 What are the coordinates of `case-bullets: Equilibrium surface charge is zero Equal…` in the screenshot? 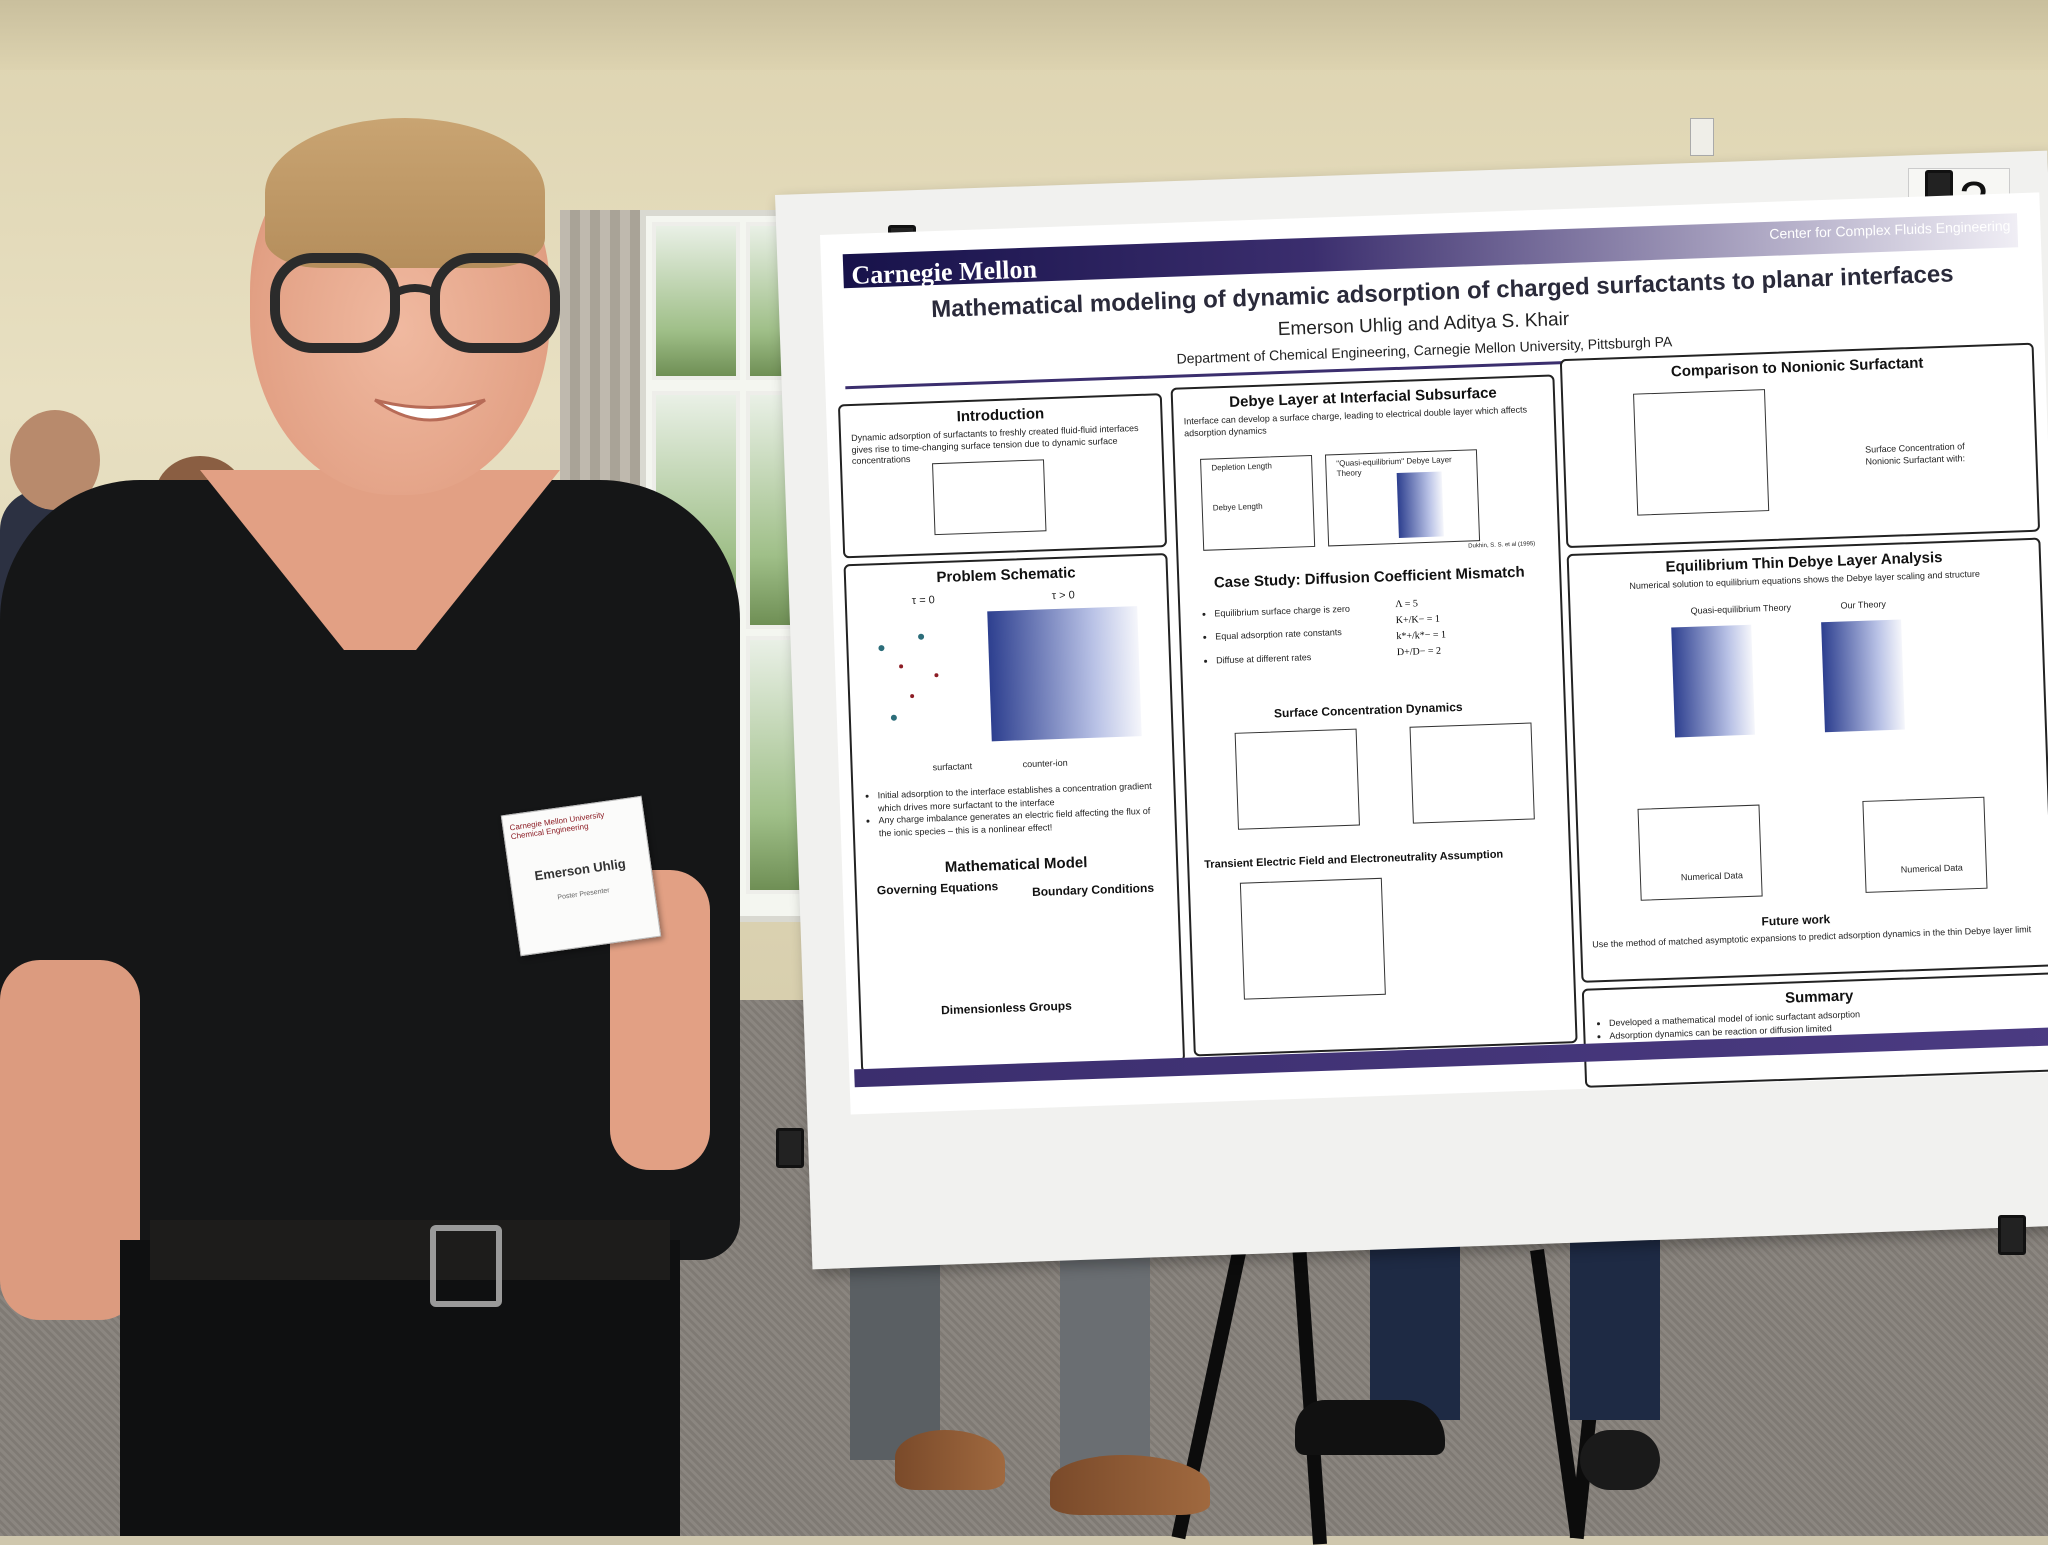 It's located at (1299, 634).